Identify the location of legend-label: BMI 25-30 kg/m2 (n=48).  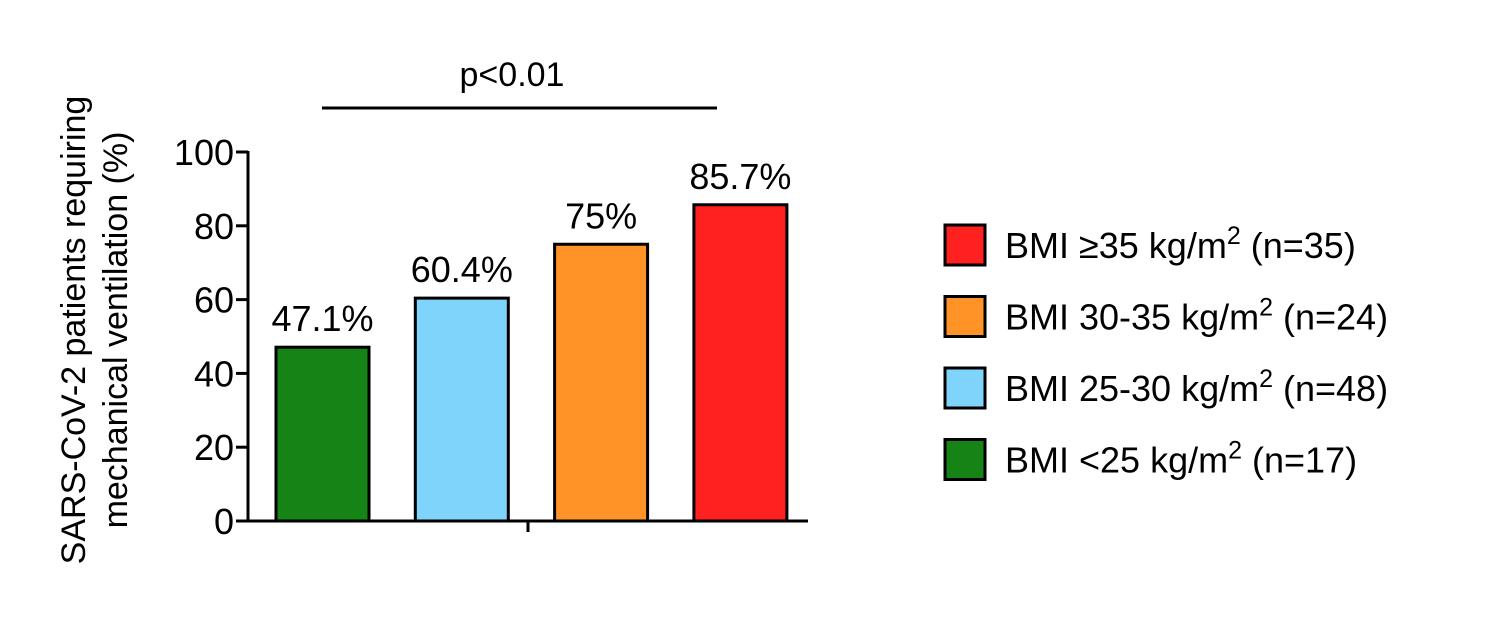
(1196, 387).